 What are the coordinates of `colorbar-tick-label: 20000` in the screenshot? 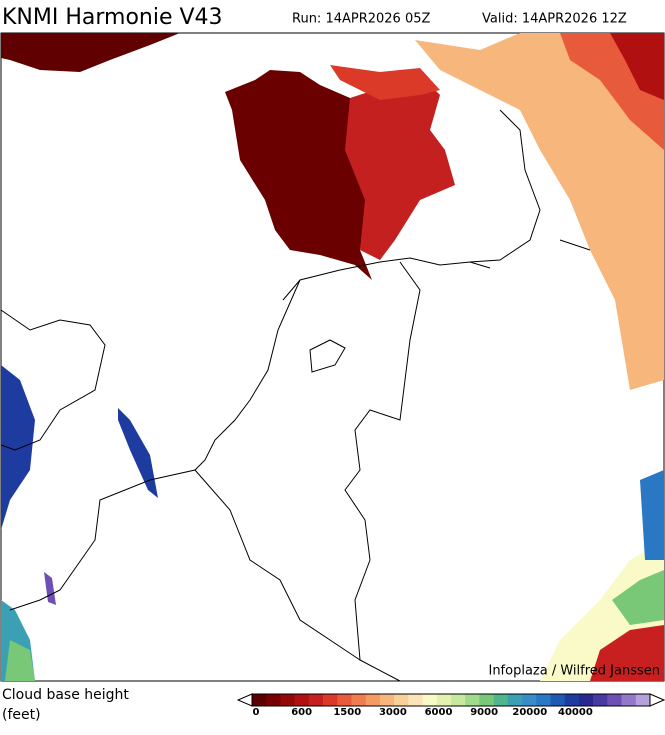 It's located at (529, 712).